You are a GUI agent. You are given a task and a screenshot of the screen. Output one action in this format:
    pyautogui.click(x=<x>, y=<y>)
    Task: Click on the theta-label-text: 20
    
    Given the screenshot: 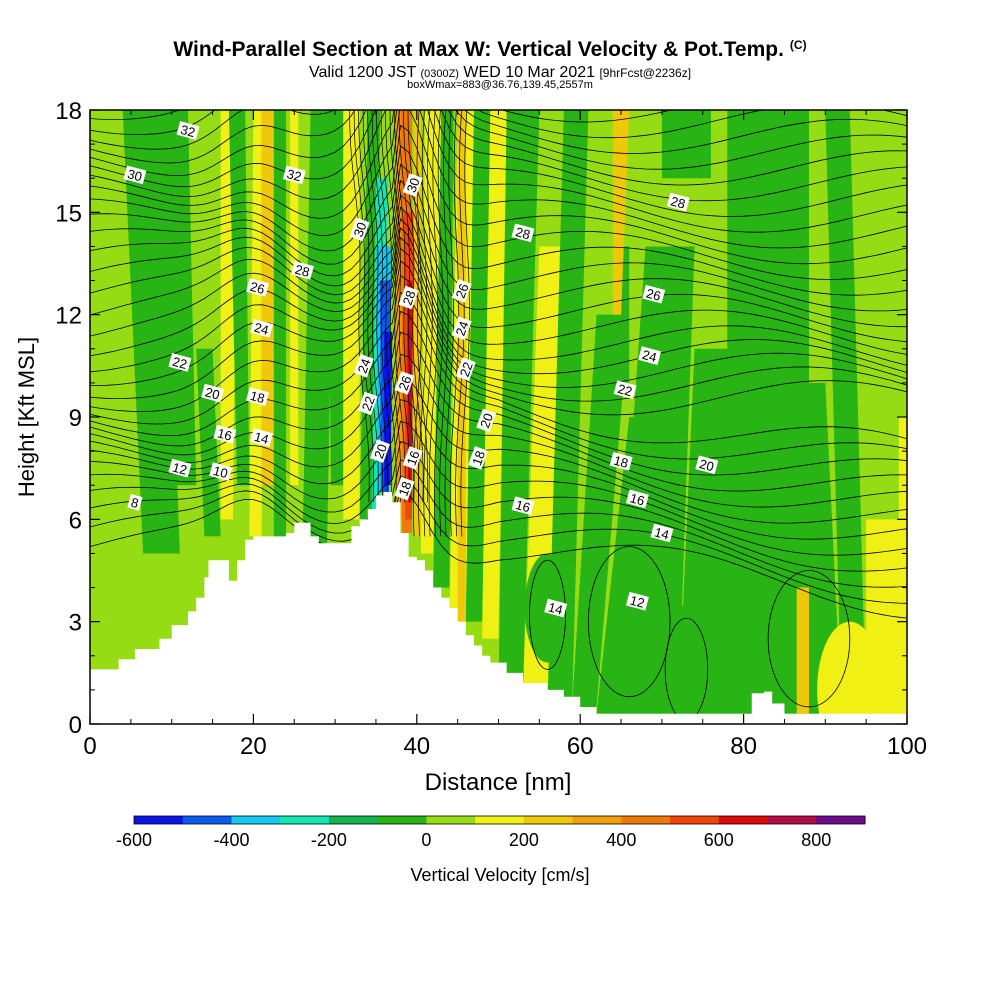 What is the action you would take?
    pyautogui.click(x=707, y=465)
    